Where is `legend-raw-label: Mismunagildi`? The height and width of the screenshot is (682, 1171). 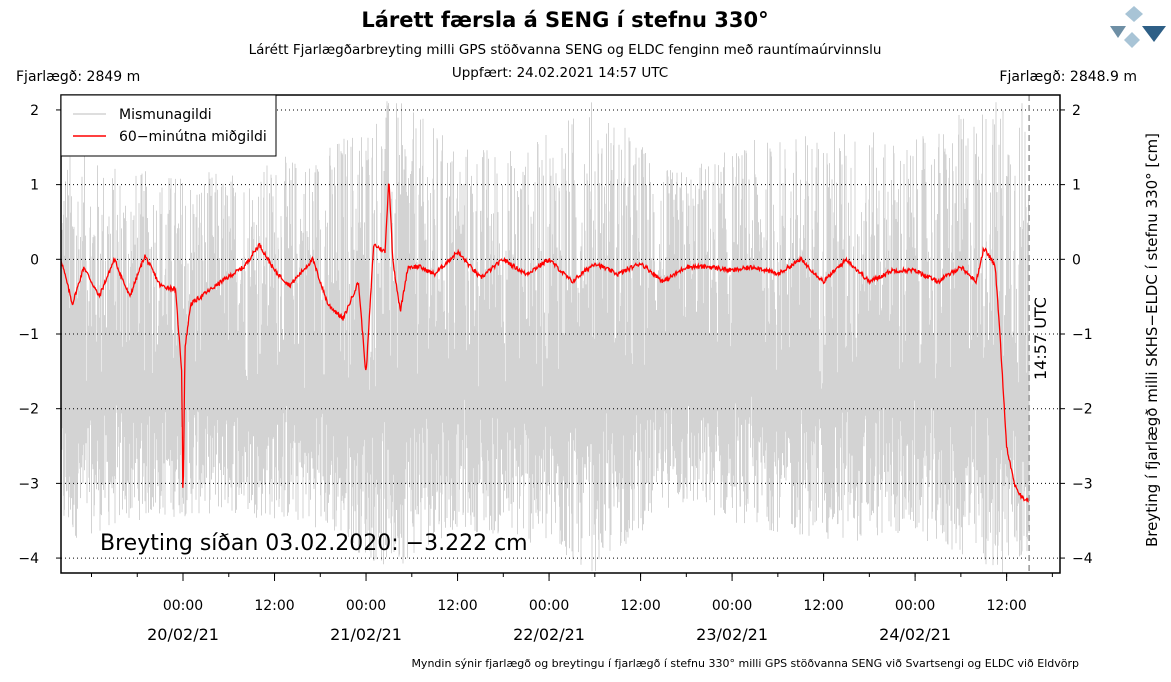
legend-raw-label: Mismunagildi is located at coordinates (165, 115).